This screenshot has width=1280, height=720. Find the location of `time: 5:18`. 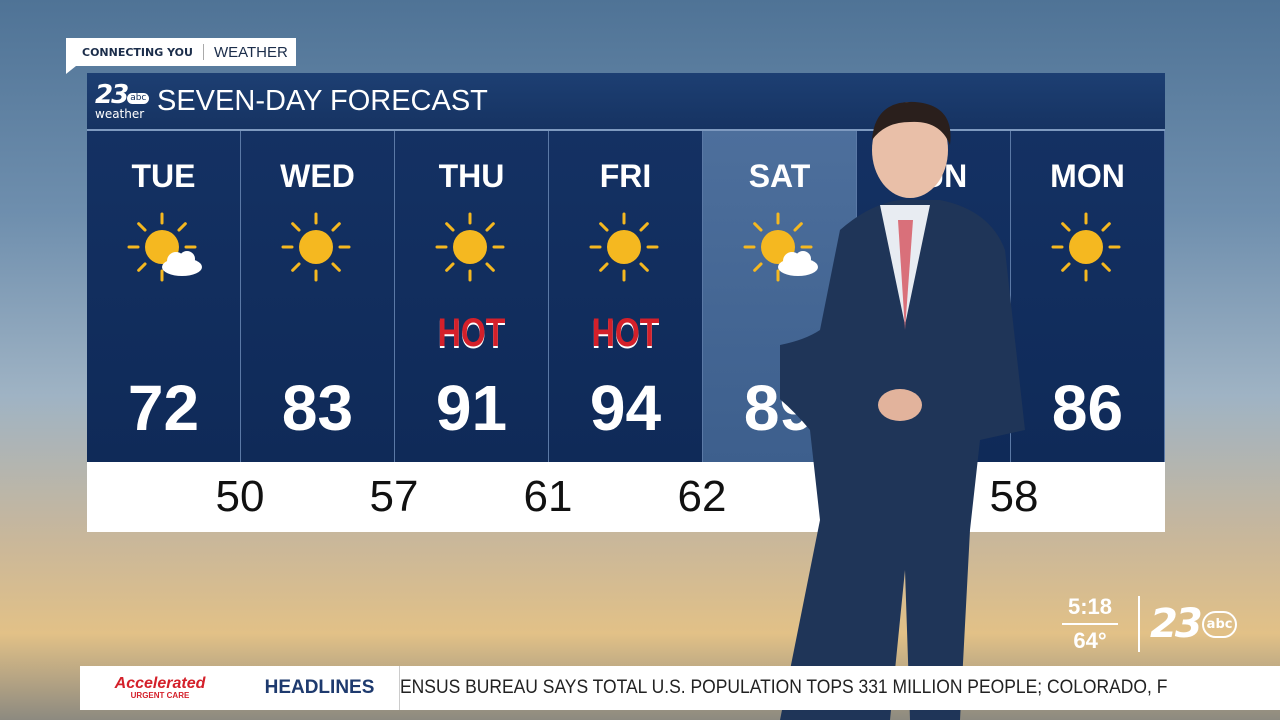

time: 5:18 is located at coordinates (1090, 606).